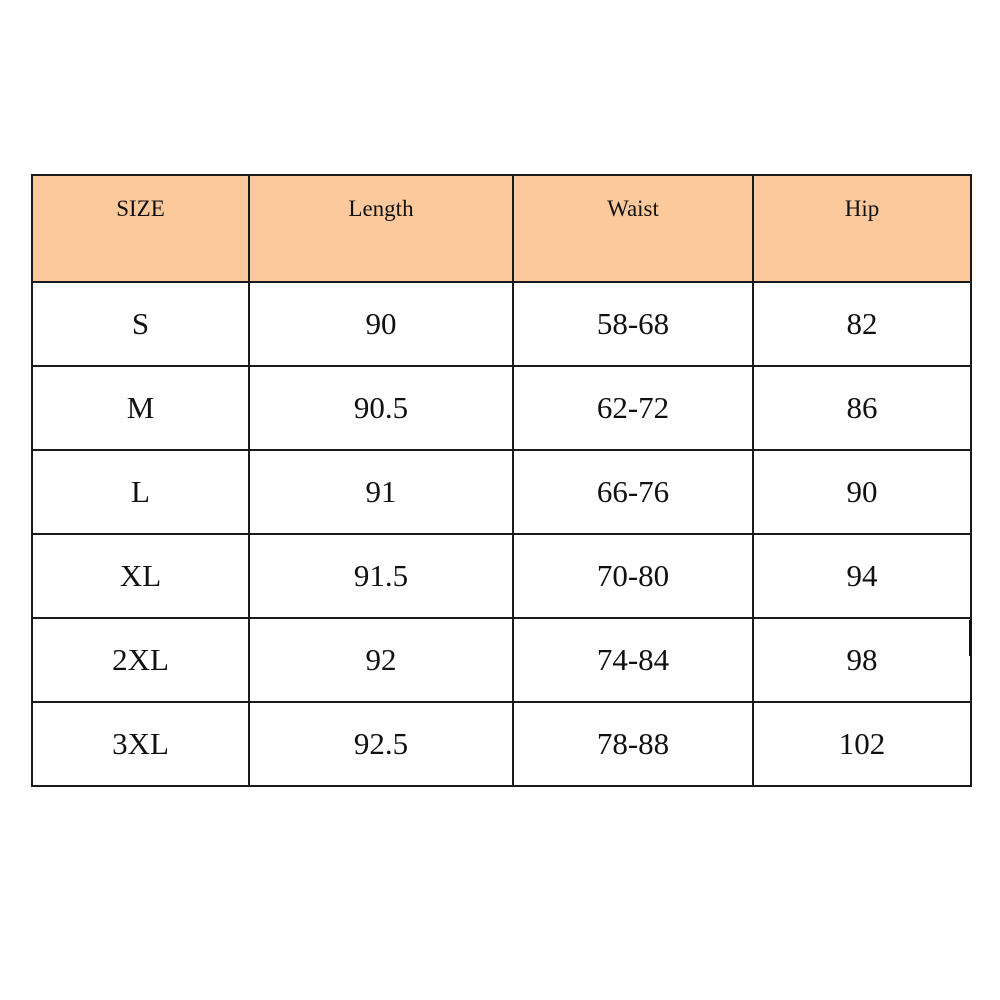 The width and height of the screenshot is (1000, 1000). I want to click on cell-size: S, so click(140, 324).